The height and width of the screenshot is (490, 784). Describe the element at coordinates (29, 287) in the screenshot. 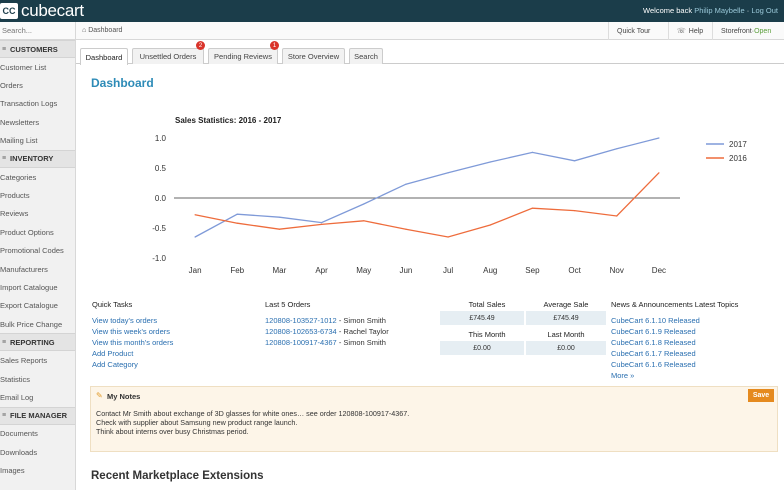

I see `sidebar-item-import-catalogue: Import Catalogue` at that location.